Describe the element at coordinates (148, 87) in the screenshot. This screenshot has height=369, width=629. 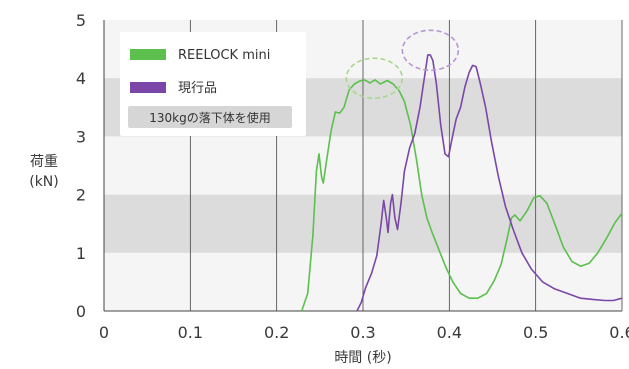
I see `legend-swatch-current` at that location.